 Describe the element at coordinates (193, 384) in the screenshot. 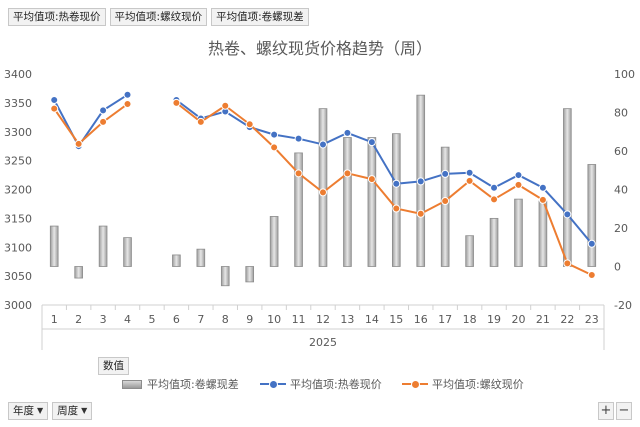

I see `legend-label-spread: 平均值项:卷螺现差` at that location.